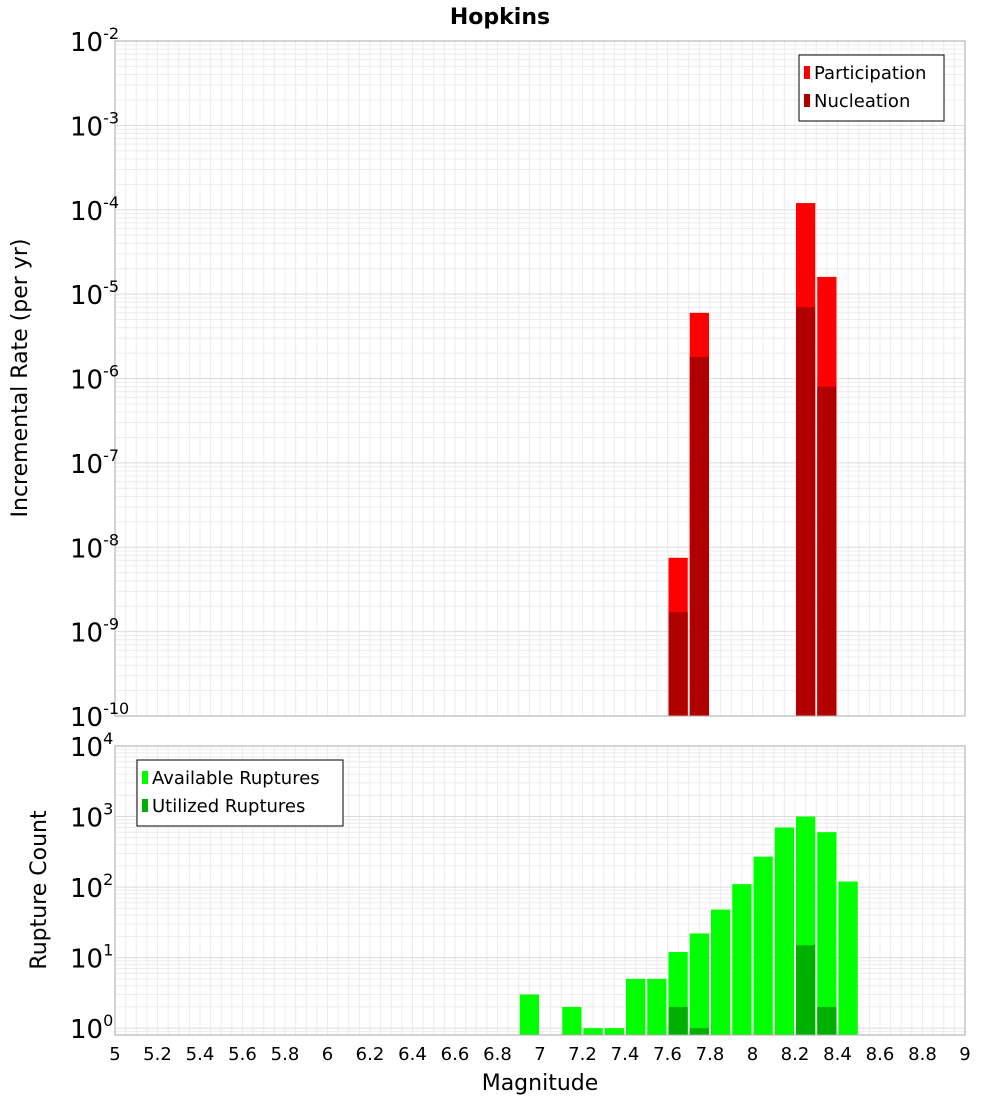 The height and width of the screenshot is (1100, 1000). What do you see at coordinates (539, 1054) in the screenshot?
I see `x-tick-label: 7` at bounding box center [539, 1054].